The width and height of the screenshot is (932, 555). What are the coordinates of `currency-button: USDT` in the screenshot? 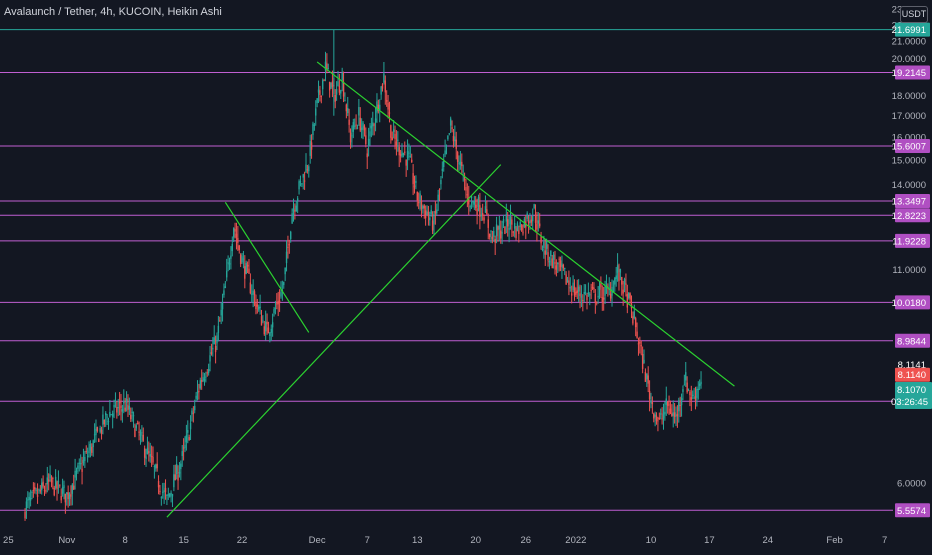 It's located at (914, 14).